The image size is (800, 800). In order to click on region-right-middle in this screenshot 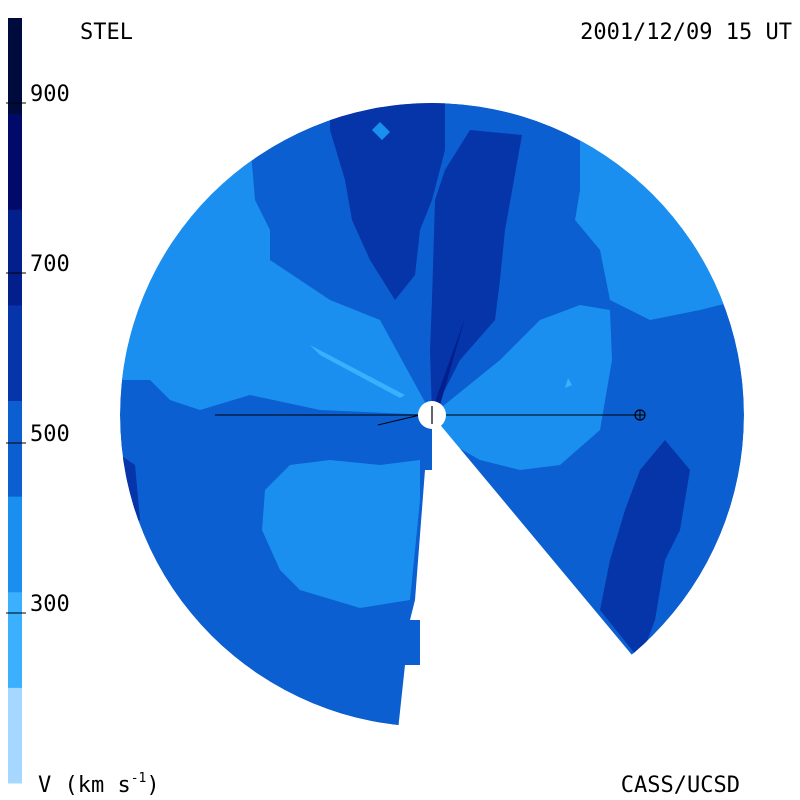, I will do `click(522, 387)`.